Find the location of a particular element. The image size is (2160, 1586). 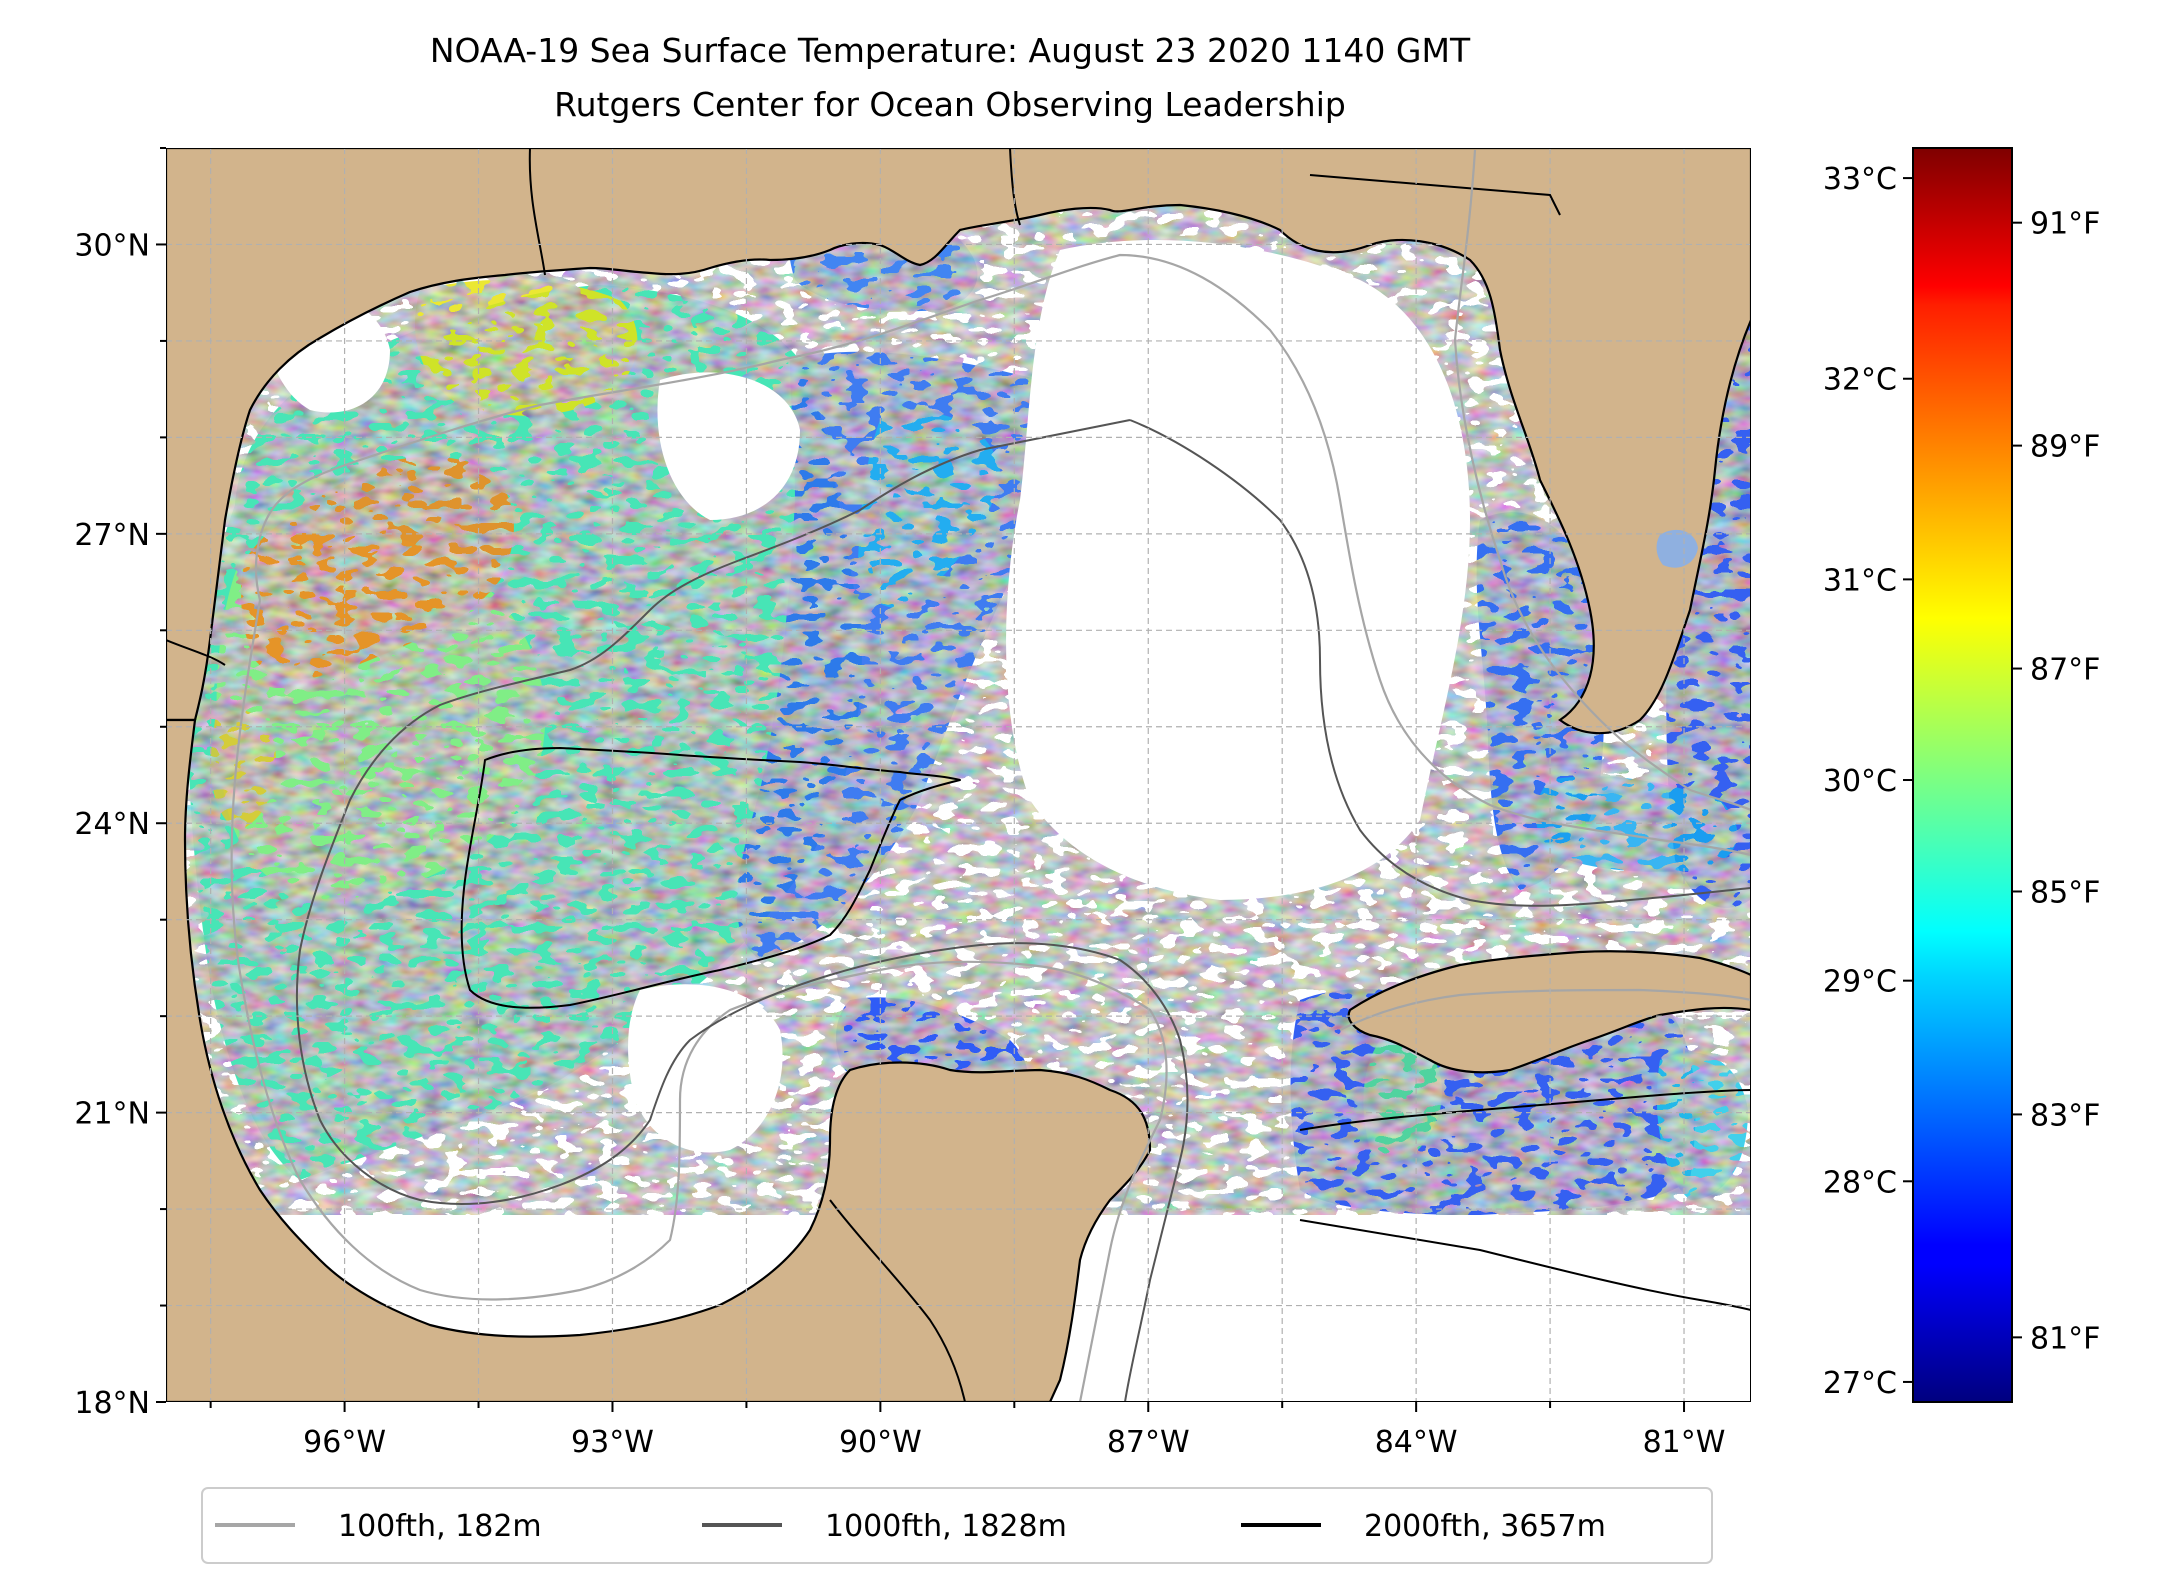

lat-tick-label: 18°N is located at coordinates (112, 1403).